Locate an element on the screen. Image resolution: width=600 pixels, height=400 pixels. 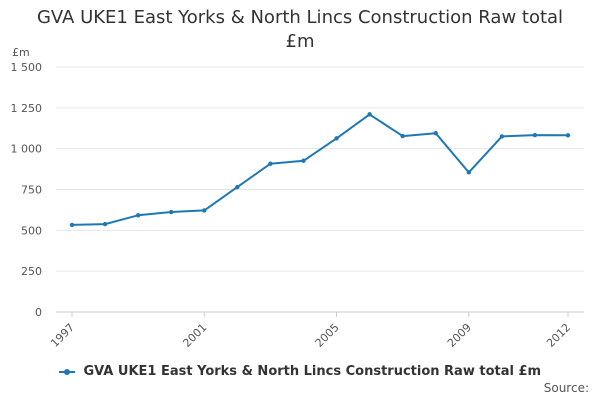
chart-title-line-2: £m is located at coordinates (300, 41).